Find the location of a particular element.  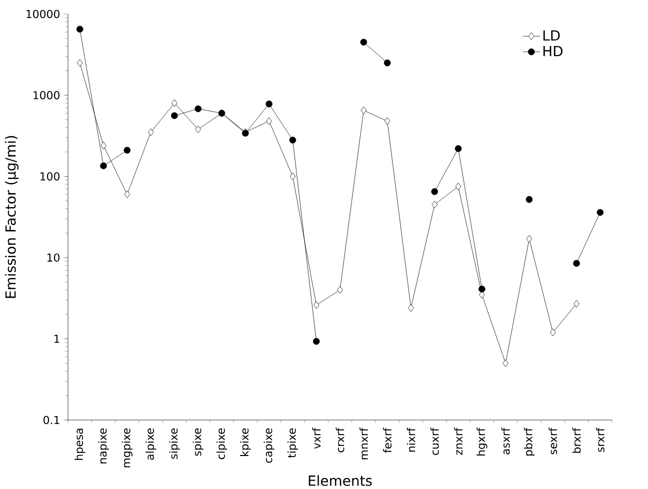

y-tick-label: 1000 is located at coordinates (47, 95).